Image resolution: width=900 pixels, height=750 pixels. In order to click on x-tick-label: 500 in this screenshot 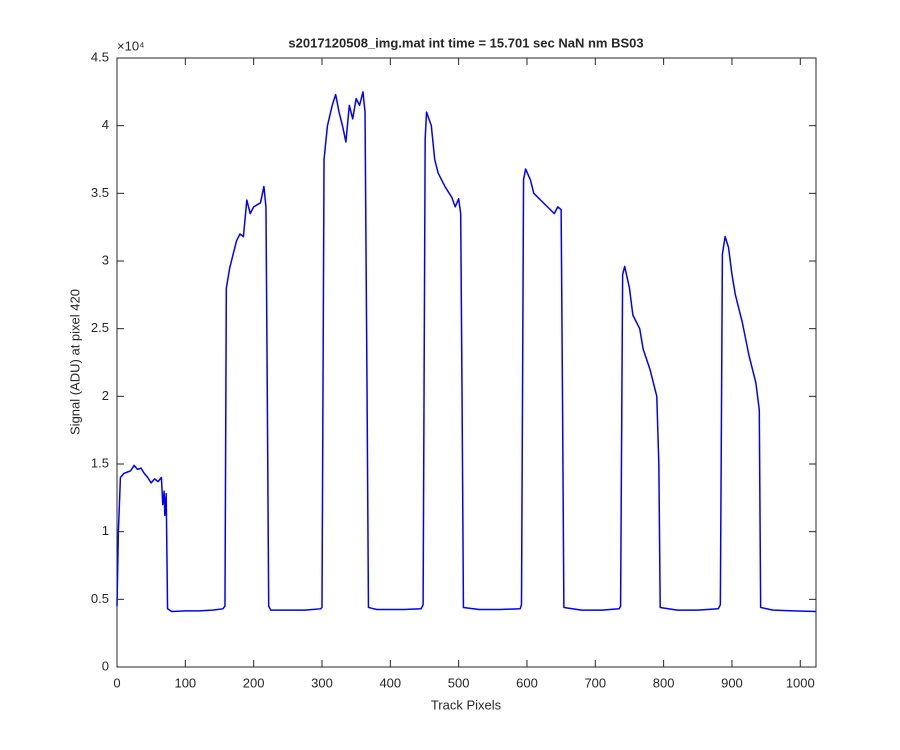, I will do `click(459, 682)`.